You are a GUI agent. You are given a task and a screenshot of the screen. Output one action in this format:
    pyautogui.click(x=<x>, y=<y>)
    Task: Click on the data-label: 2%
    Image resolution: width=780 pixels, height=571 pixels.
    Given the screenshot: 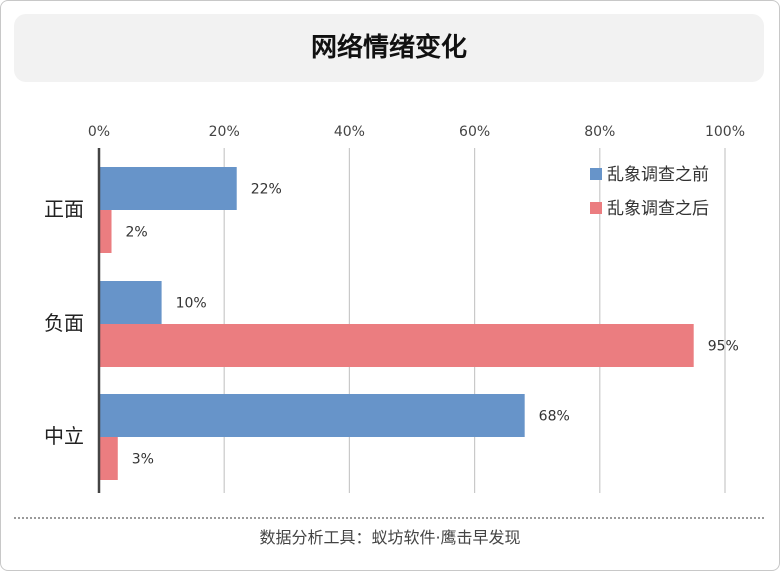 What is the action you would take?
    pyautogui.click(x=137, y=233)
    